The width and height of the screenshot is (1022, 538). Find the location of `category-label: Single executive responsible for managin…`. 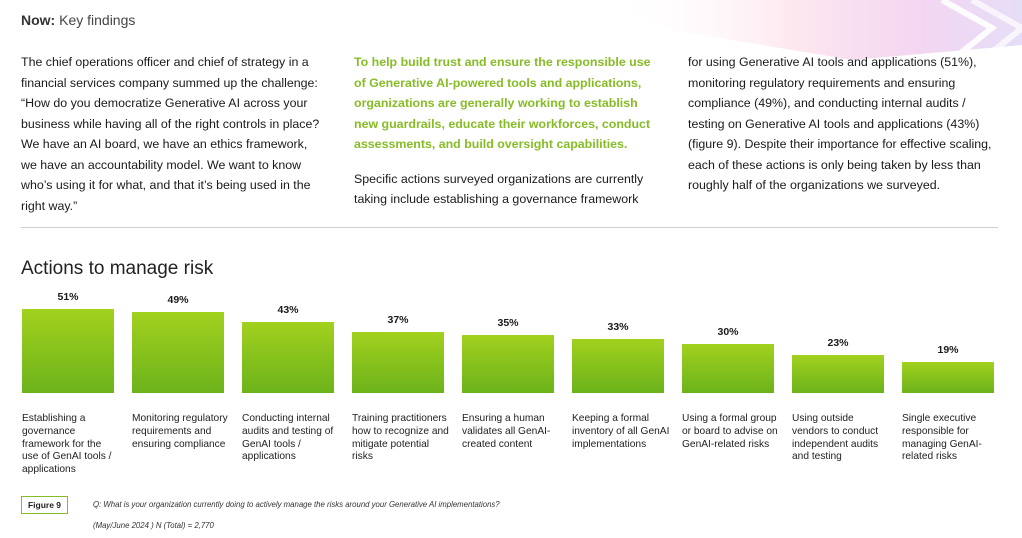

category-label: Single executive responsible for managin… is located at coordinates (942, 438).